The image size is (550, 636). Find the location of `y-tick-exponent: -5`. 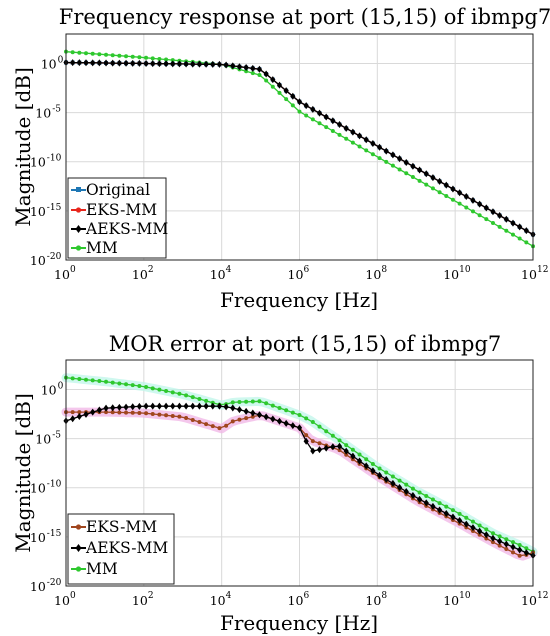

y-tick-exponent: -5 is located at coordinates (56, 436).